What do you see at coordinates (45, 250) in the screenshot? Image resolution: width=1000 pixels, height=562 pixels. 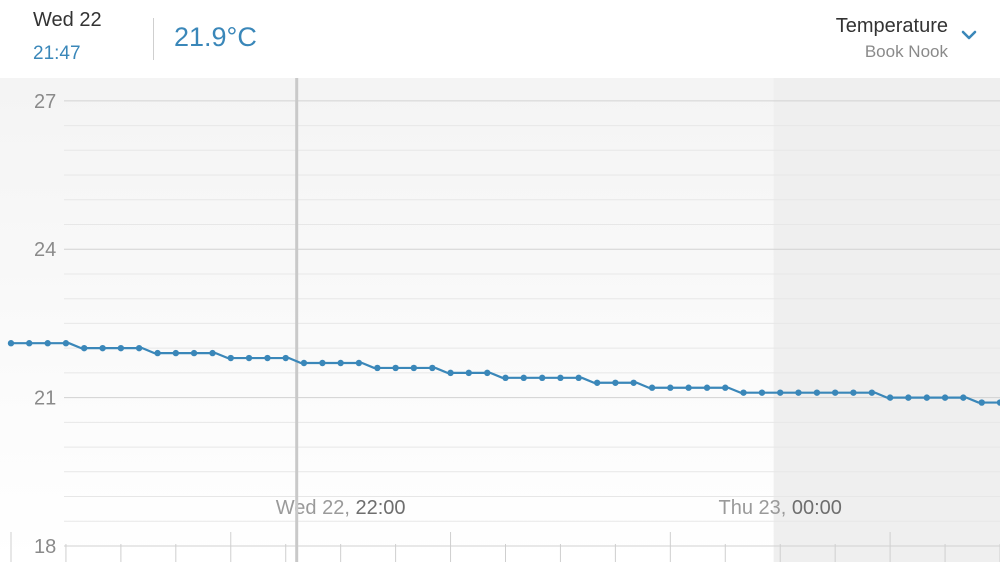 I see `y-tick-label: 24` at bounding box center [45, 250].